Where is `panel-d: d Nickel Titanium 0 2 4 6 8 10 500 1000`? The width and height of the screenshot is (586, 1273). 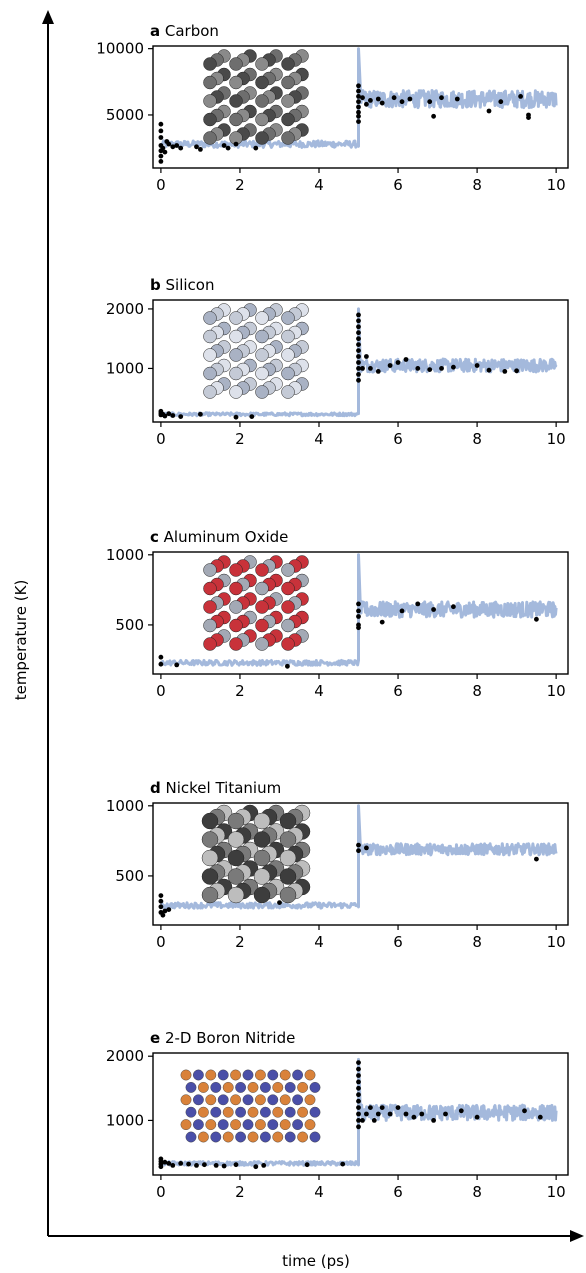 panel-d: d Nickel Titanium 0 2 4 6 8 10 500 1000 is located at coordinates (337, 865).